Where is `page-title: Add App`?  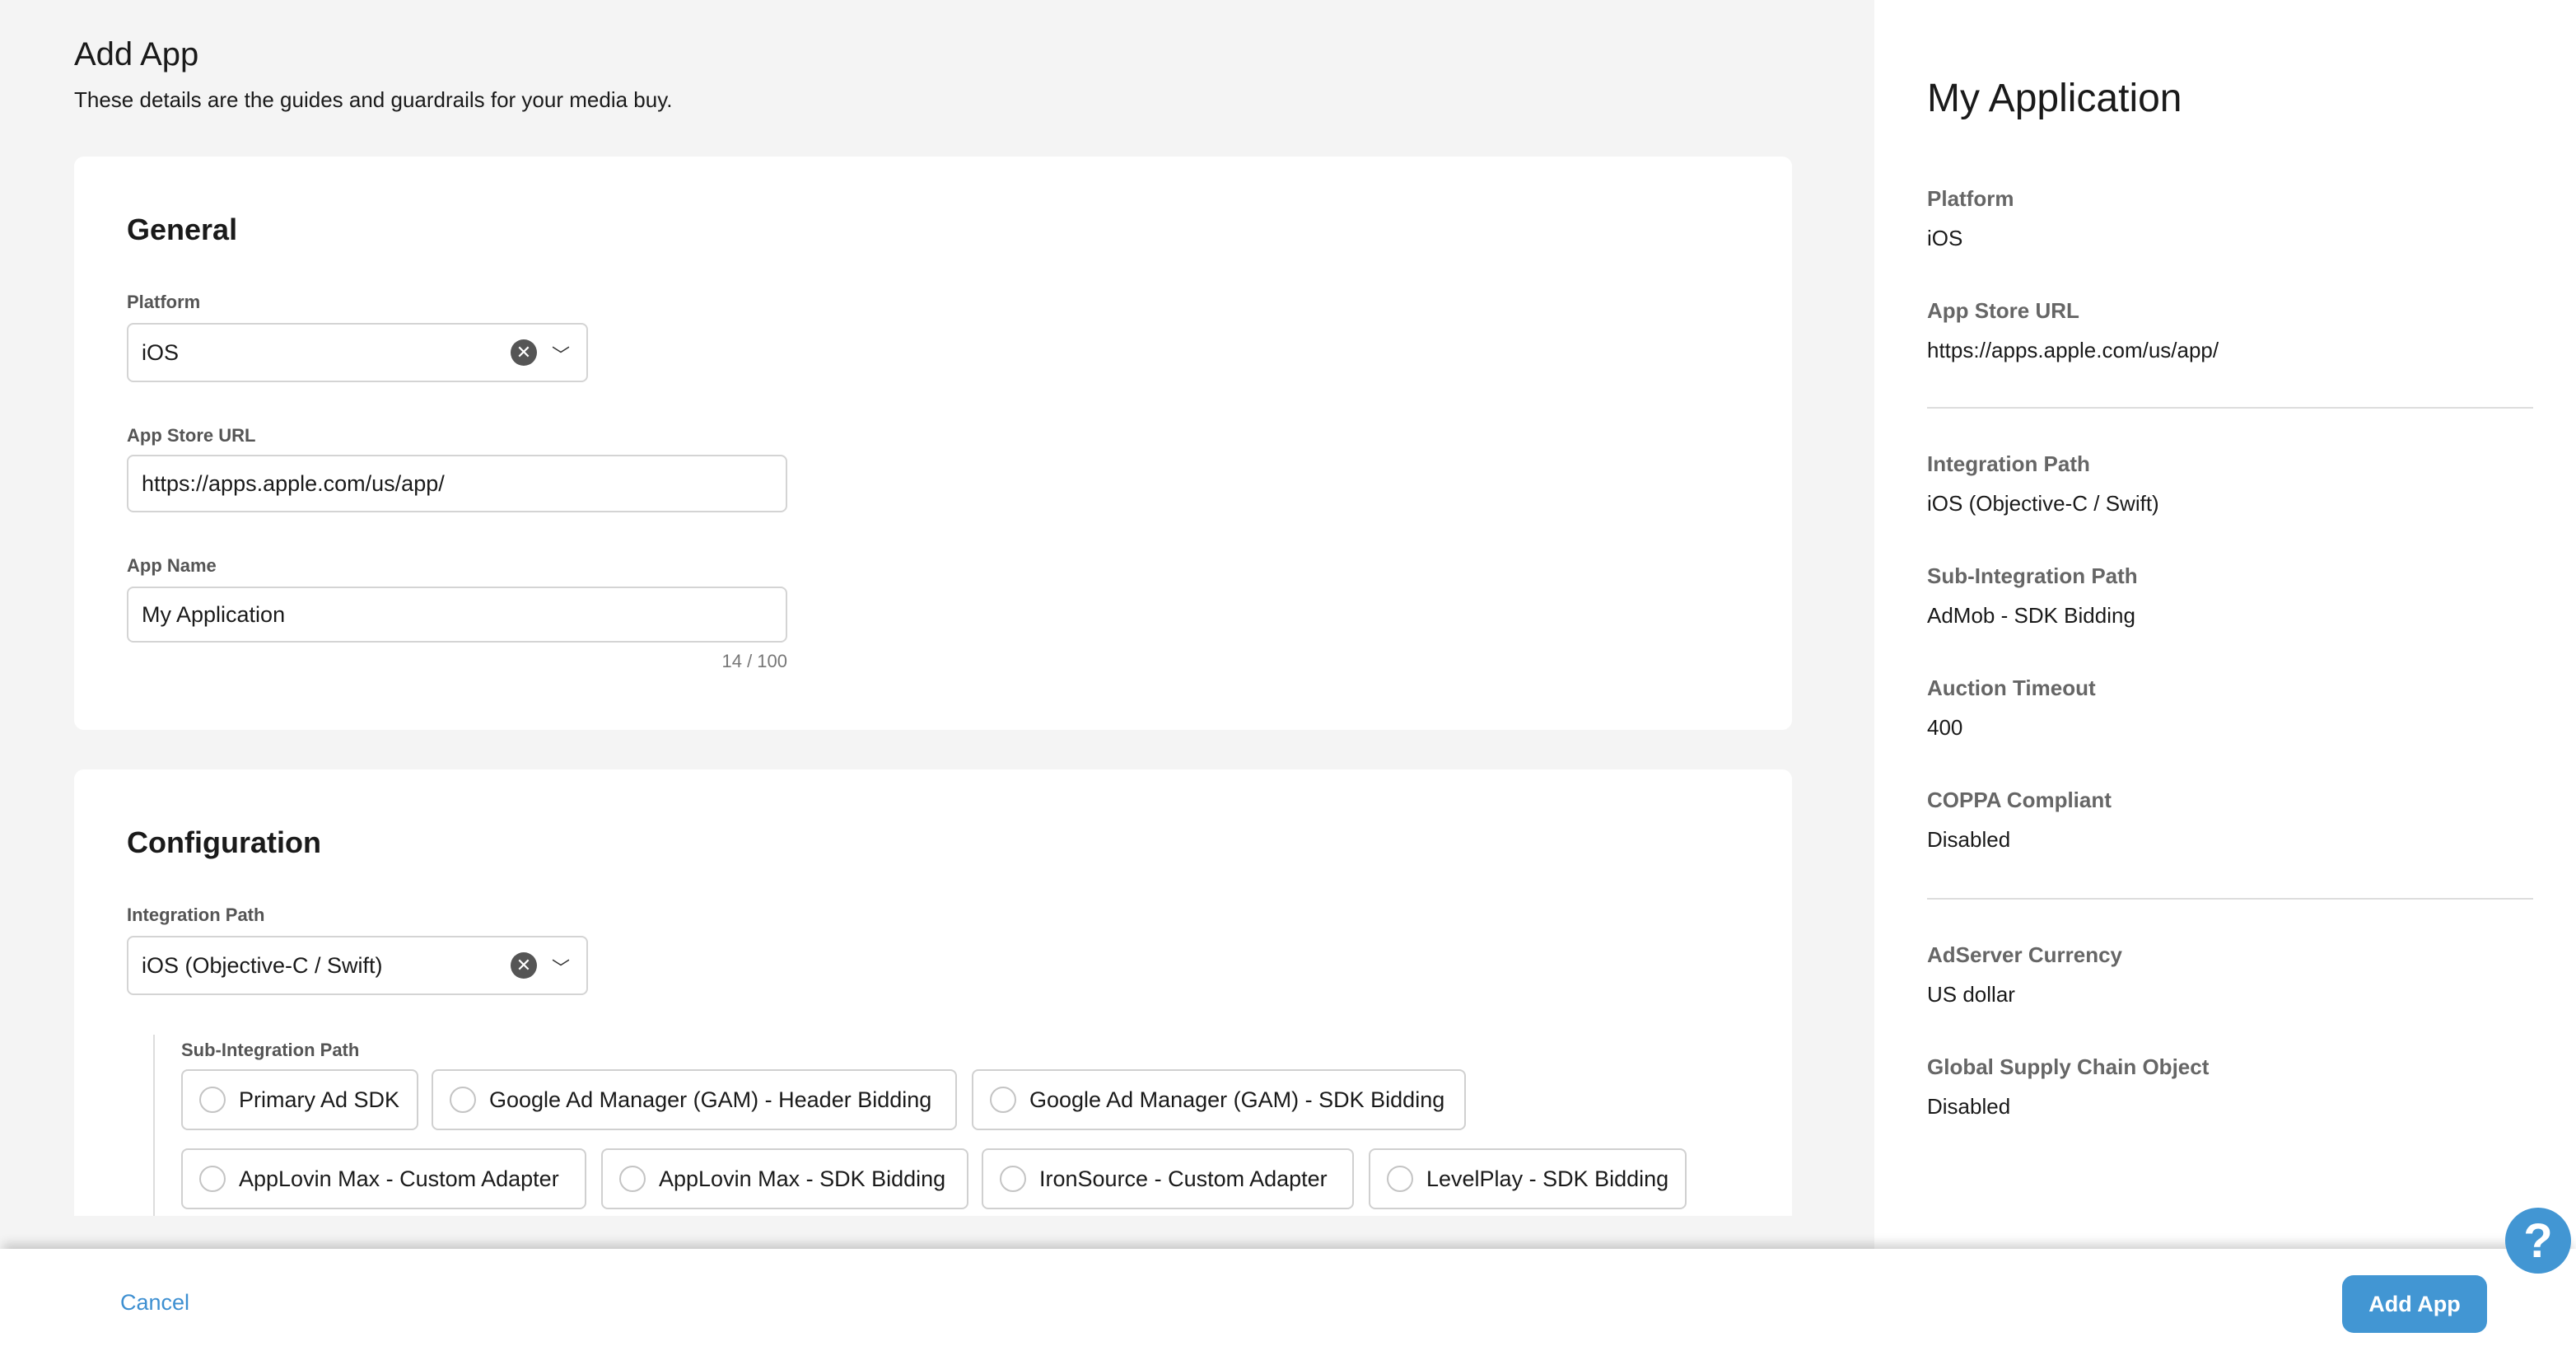 page-title: Add App is located at coordinates (136, 54).